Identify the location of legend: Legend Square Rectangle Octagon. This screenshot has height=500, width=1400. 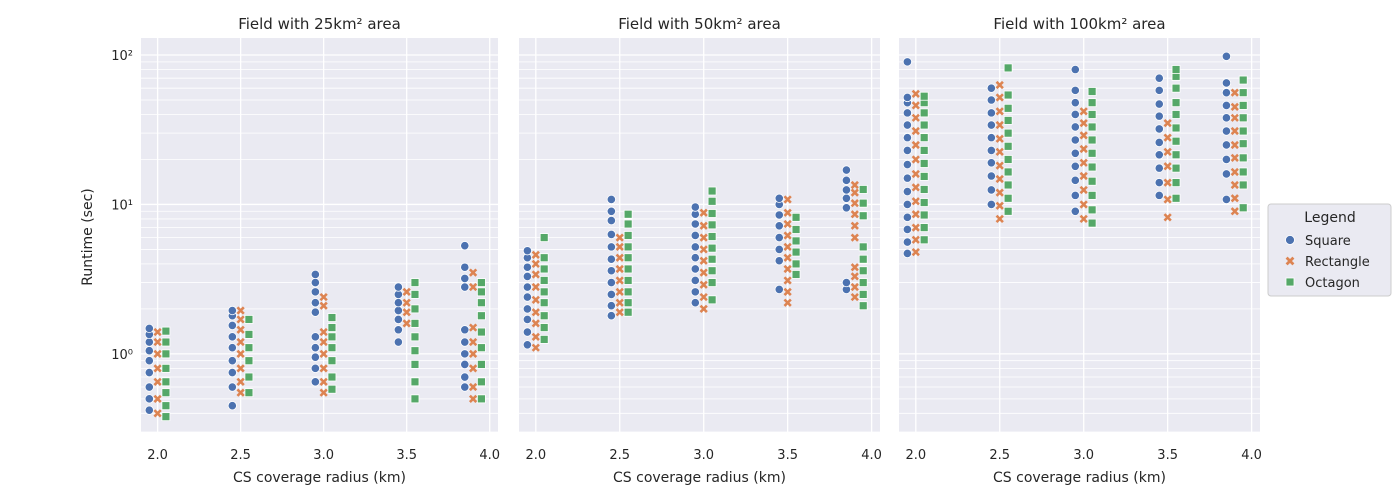
(1329, 250).